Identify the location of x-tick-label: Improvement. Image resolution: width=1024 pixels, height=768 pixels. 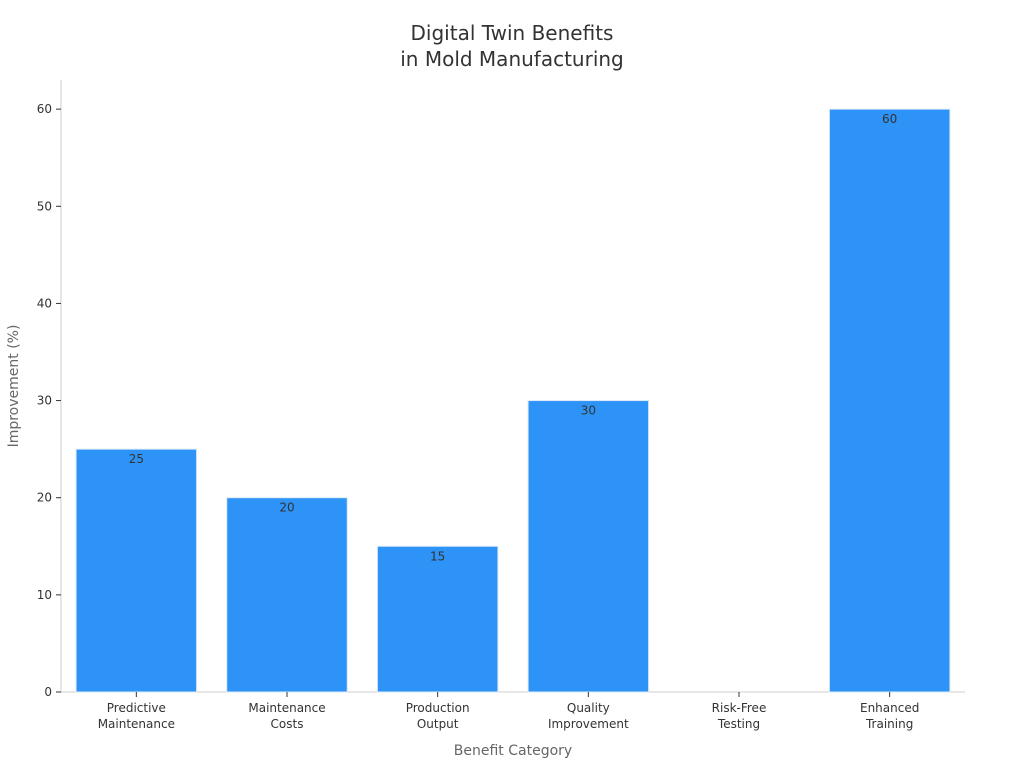
(588, 724).